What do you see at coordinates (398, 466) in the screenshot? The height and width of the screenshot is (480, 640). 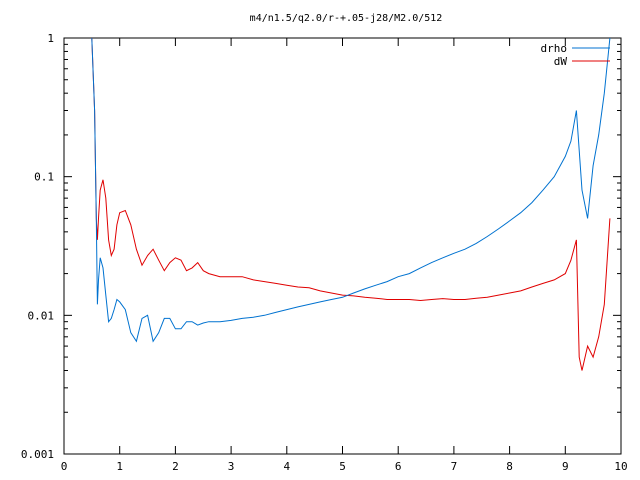 I see `x-tick-label: 6` at bounding box center [398, 466].